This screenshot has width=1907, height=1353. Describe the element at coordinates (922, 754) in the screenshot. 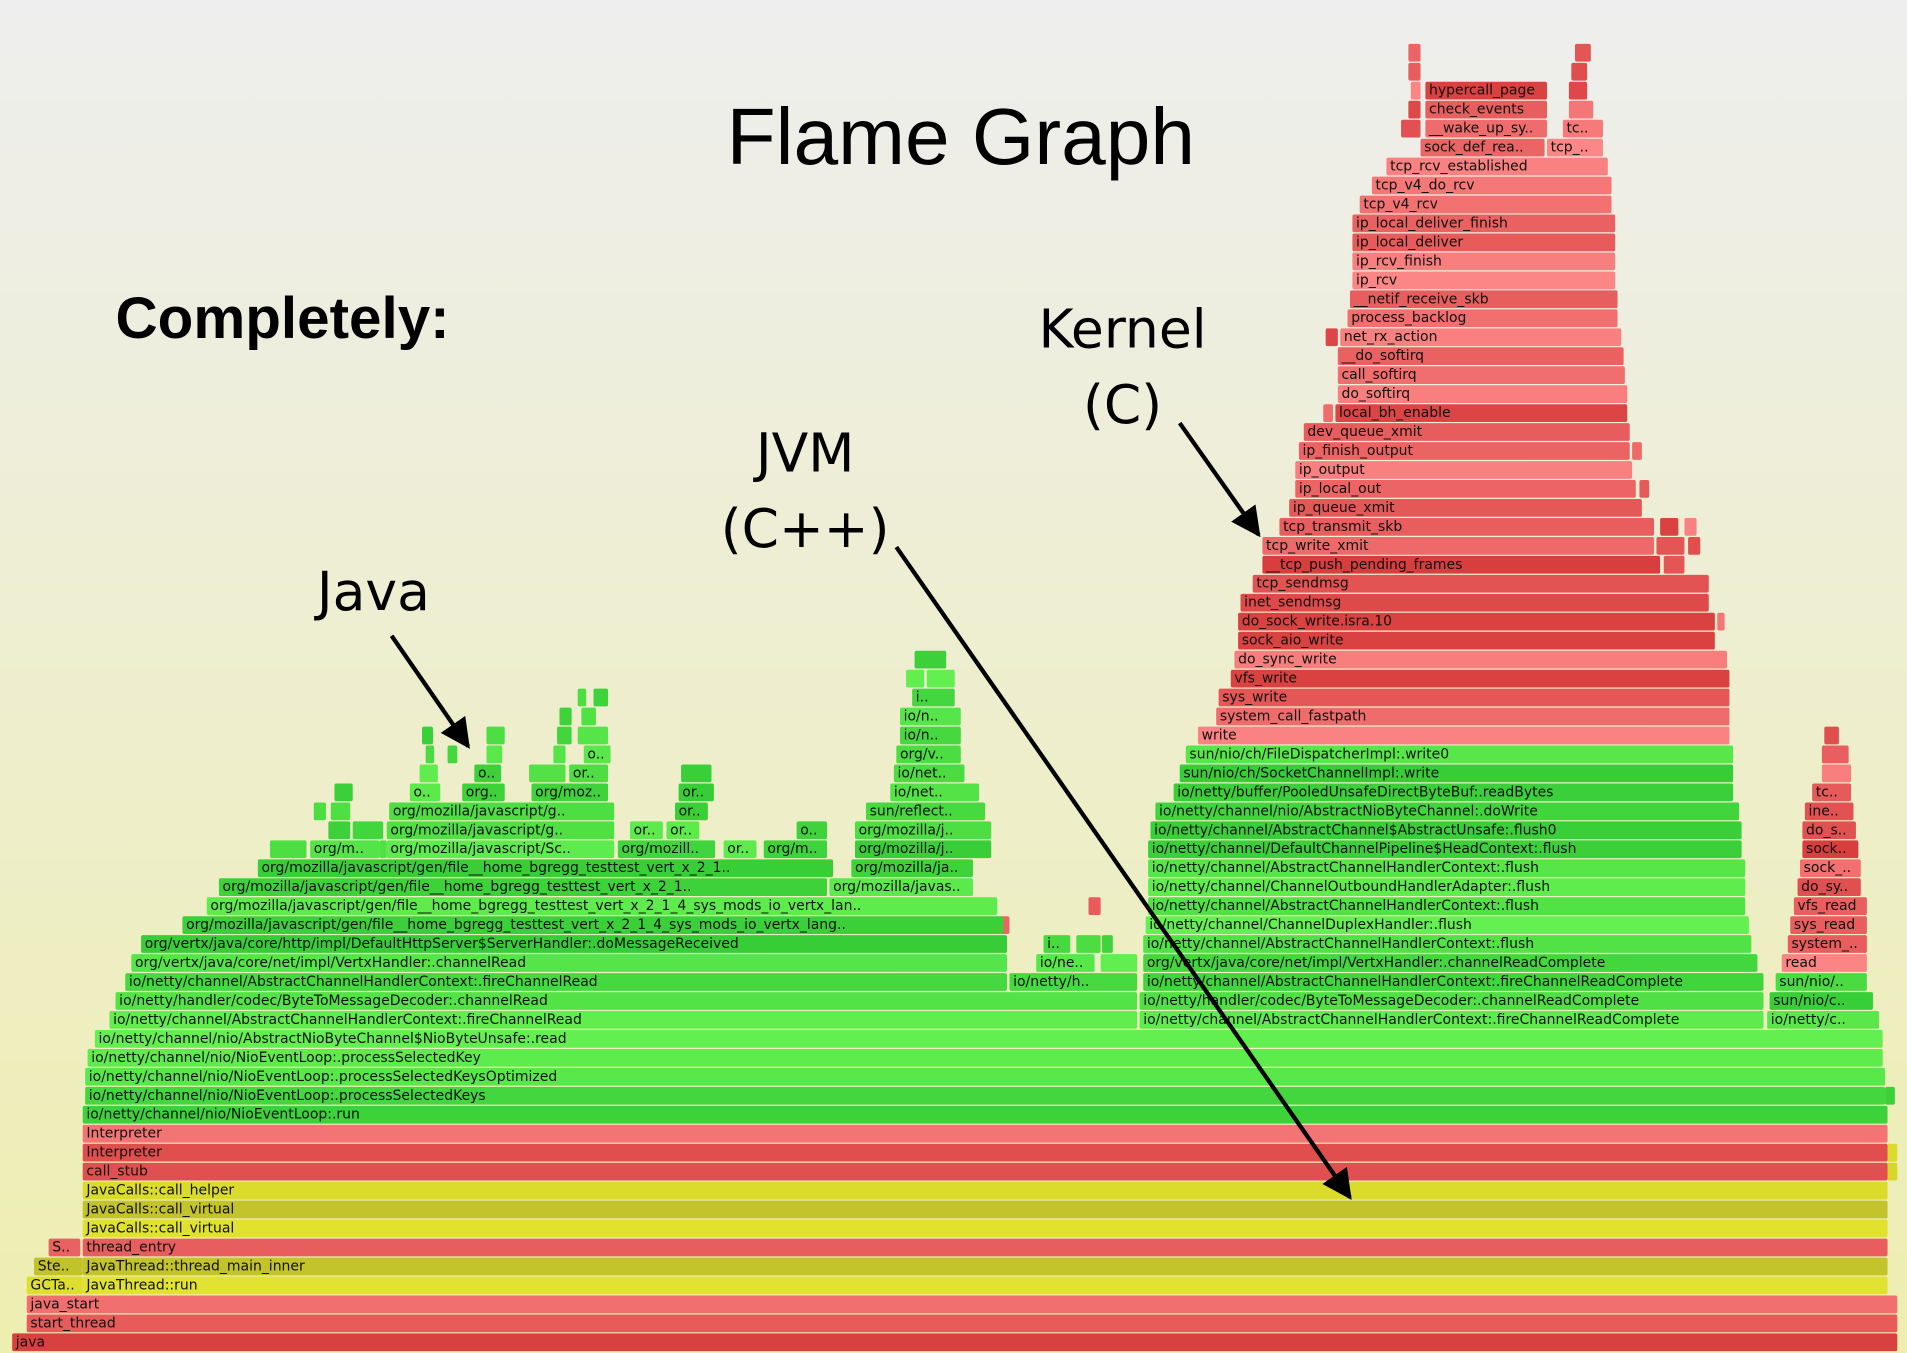

I see `frame-label: org/v..` at that location.